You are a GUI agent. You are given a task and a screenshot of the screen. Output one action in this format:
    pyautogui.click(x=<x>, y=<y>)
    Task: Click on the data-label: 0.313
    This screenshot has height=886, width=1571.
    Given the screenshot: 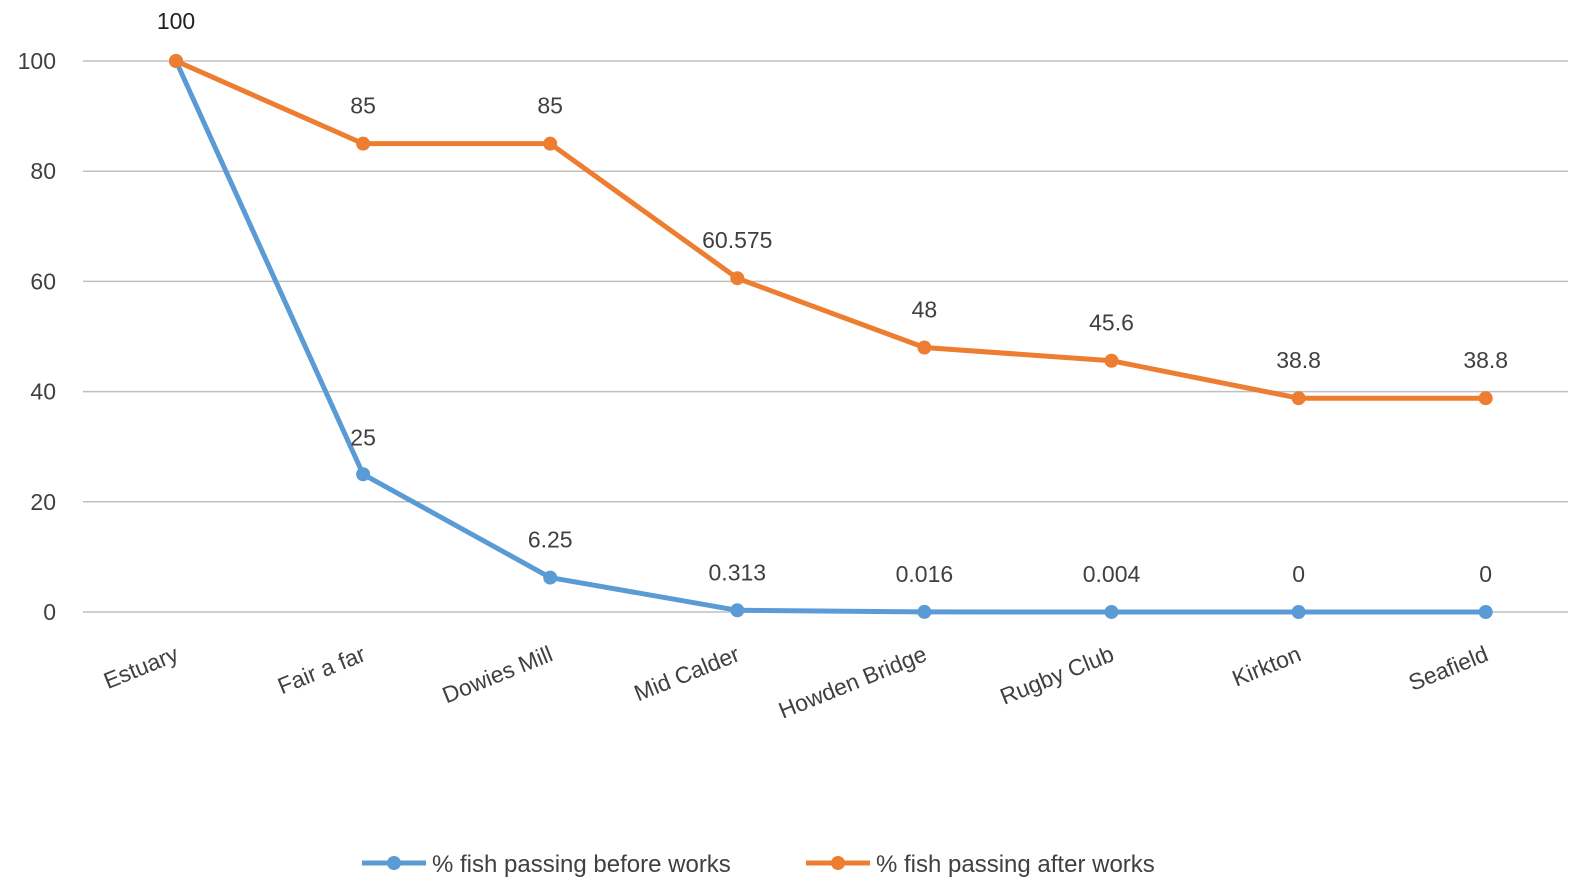 What is the action you would take?
    pyautogui.click(x=738, y=572)
    